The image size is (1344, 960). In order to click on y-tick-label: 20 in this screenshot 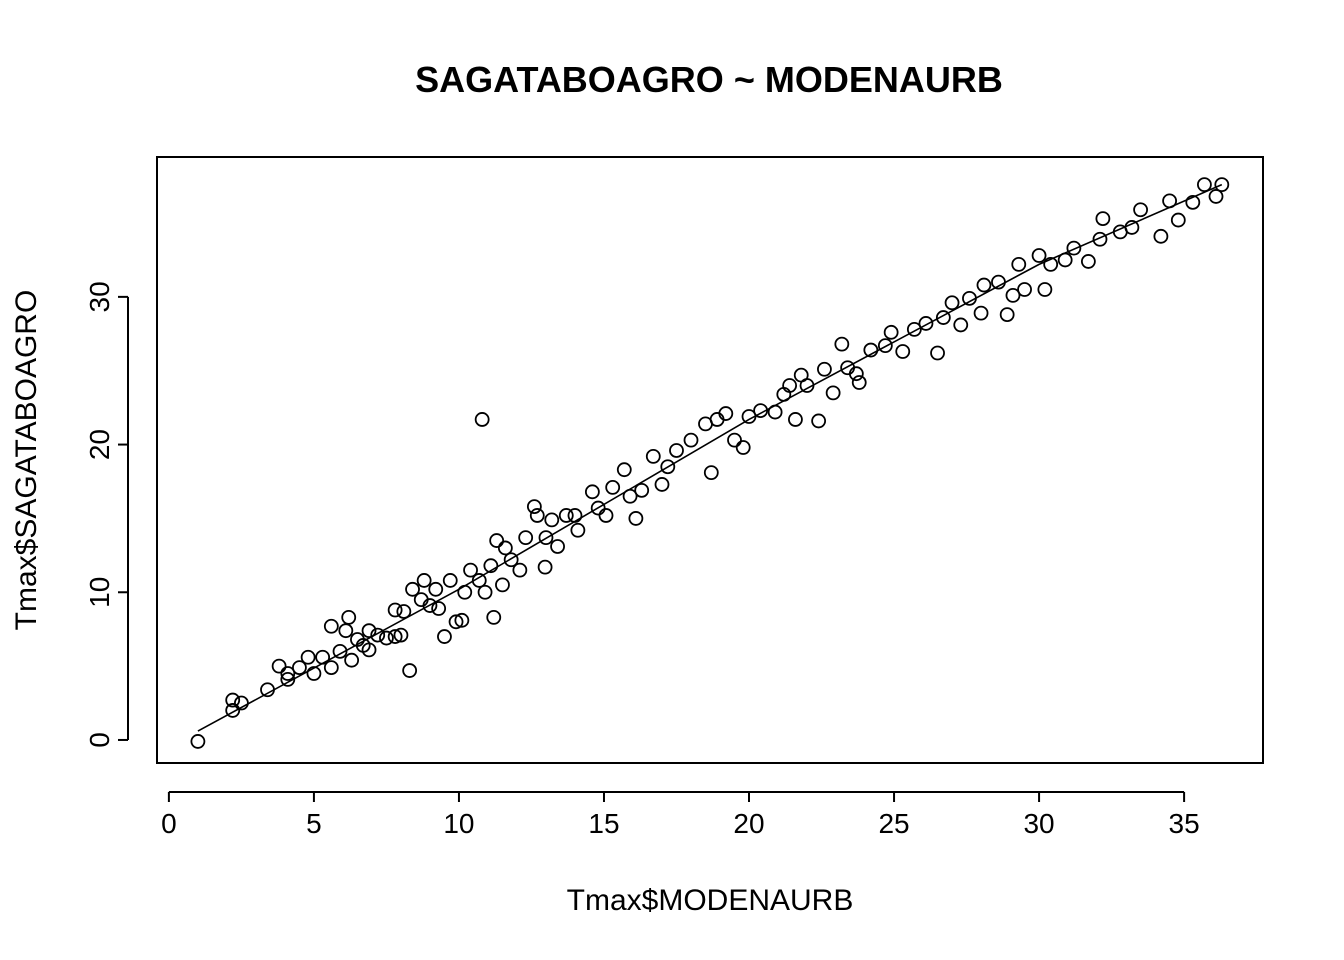, I will do `click(99, 444)`.